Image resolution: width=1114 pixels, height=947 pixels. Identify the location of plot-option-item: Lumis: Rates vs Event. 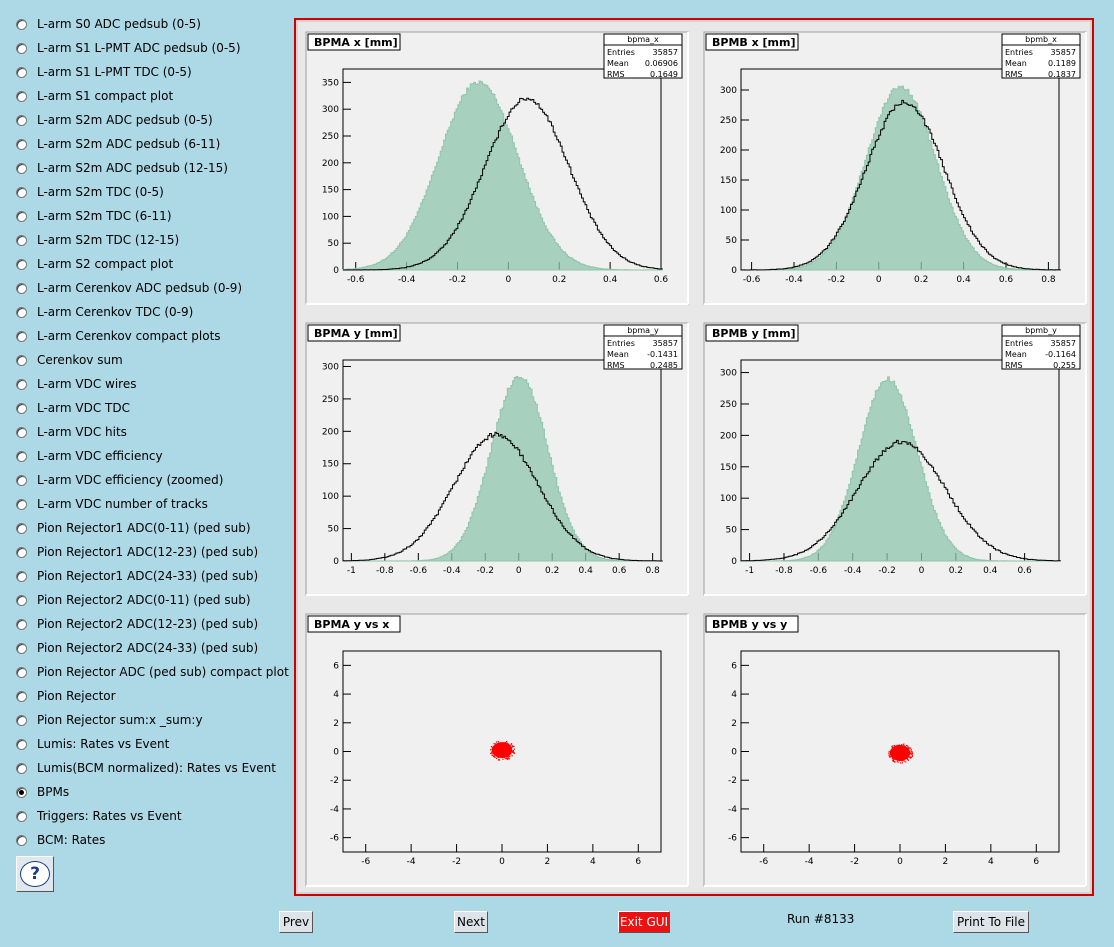
(149, 744).